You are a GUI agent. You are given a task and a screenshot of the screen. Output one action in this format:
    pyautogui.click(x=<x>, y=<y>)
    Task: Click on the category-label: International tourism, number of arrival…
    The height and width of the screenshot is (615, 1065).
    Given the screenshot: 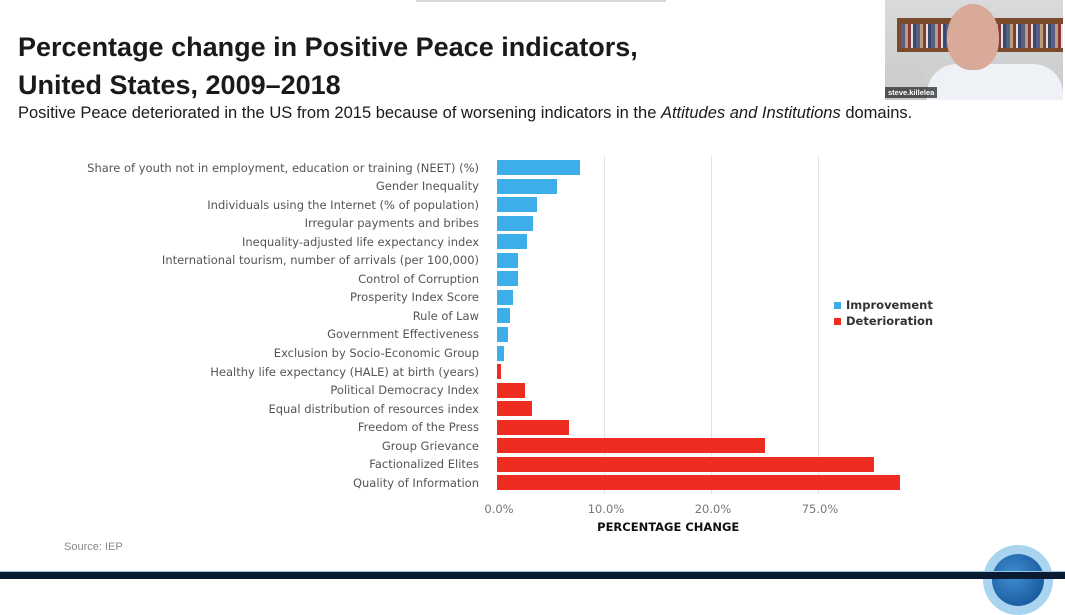 What is the action you would take?
    pyautogui.click(x=320, y=260)
    